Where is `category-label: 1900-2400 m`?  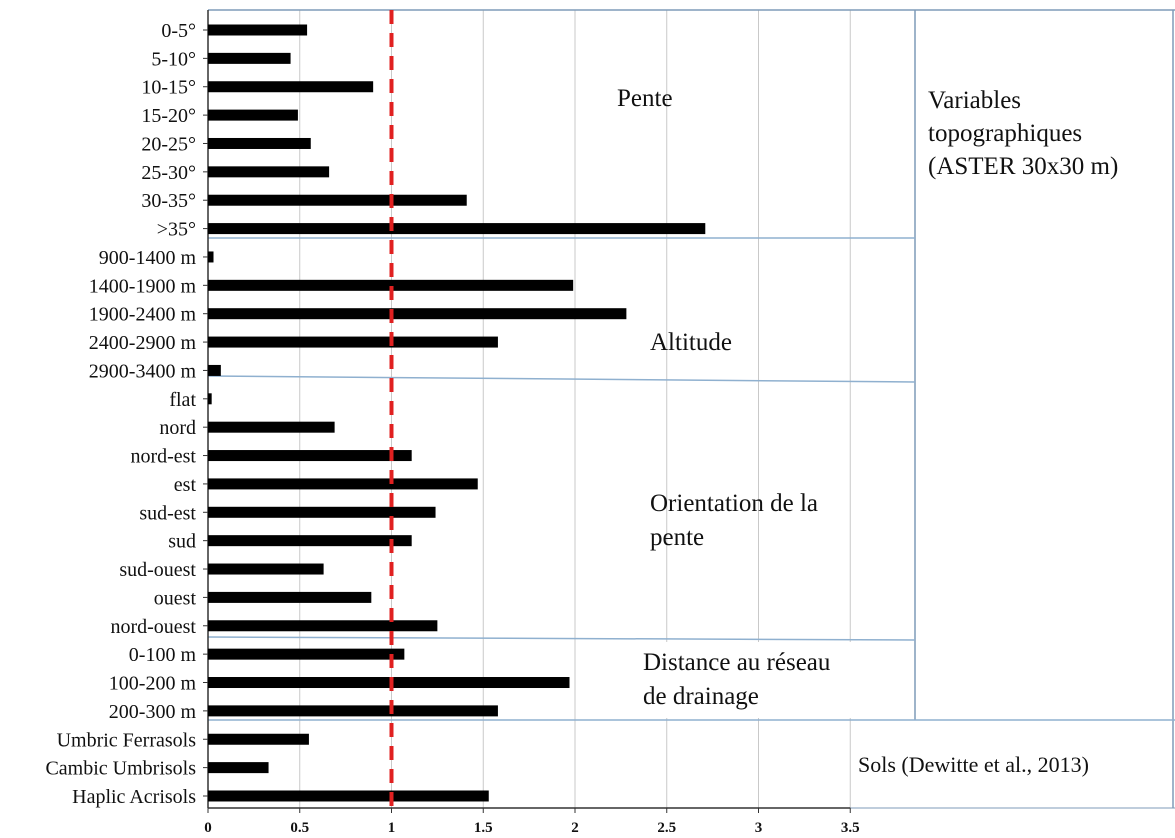
category-label: 1900-2400 m is located at coordinates (143, 315).